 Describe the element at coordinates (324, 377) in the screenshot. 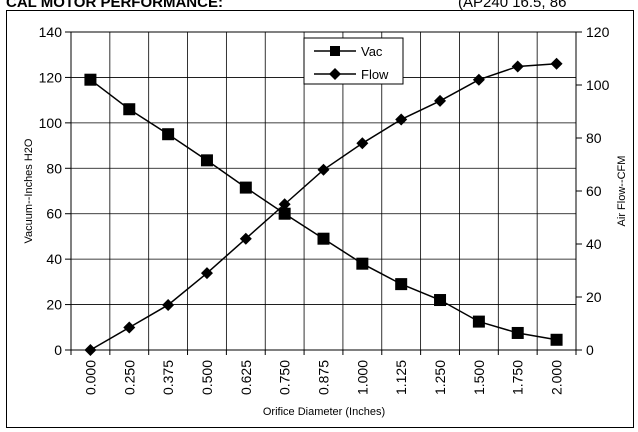

I see `x-tick-label: 0.875` at that location.